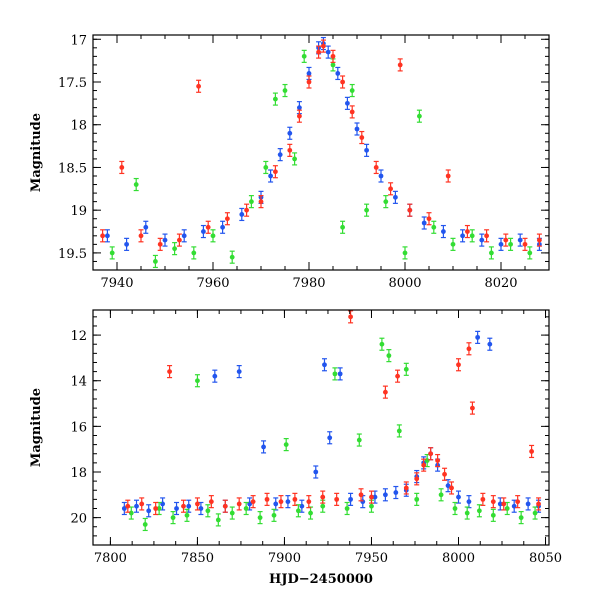  I want to click on x-tick-label: 7900, so click(284, 558).